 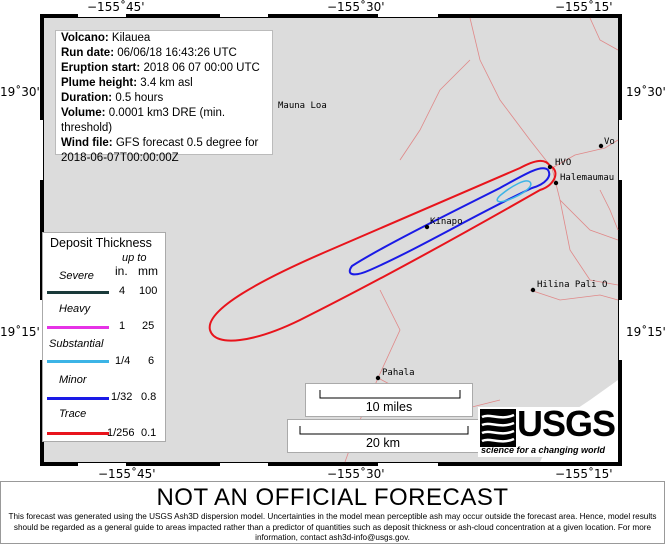 What do you see at coordinates (149, 433) in the screenshot?
I see `legend-trace-mm: 0.1` at bounding box center [149, 433].